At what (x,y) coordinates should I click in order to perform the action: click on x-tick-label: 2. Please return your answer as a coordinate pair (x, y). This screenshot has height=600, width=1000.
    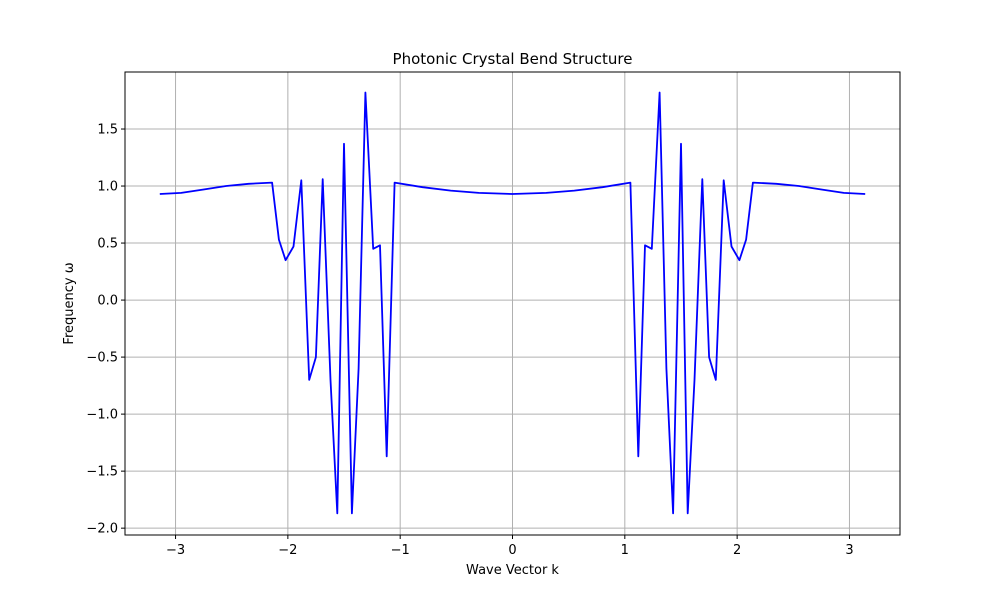
    Looking at the image, I should click on (737, 550).